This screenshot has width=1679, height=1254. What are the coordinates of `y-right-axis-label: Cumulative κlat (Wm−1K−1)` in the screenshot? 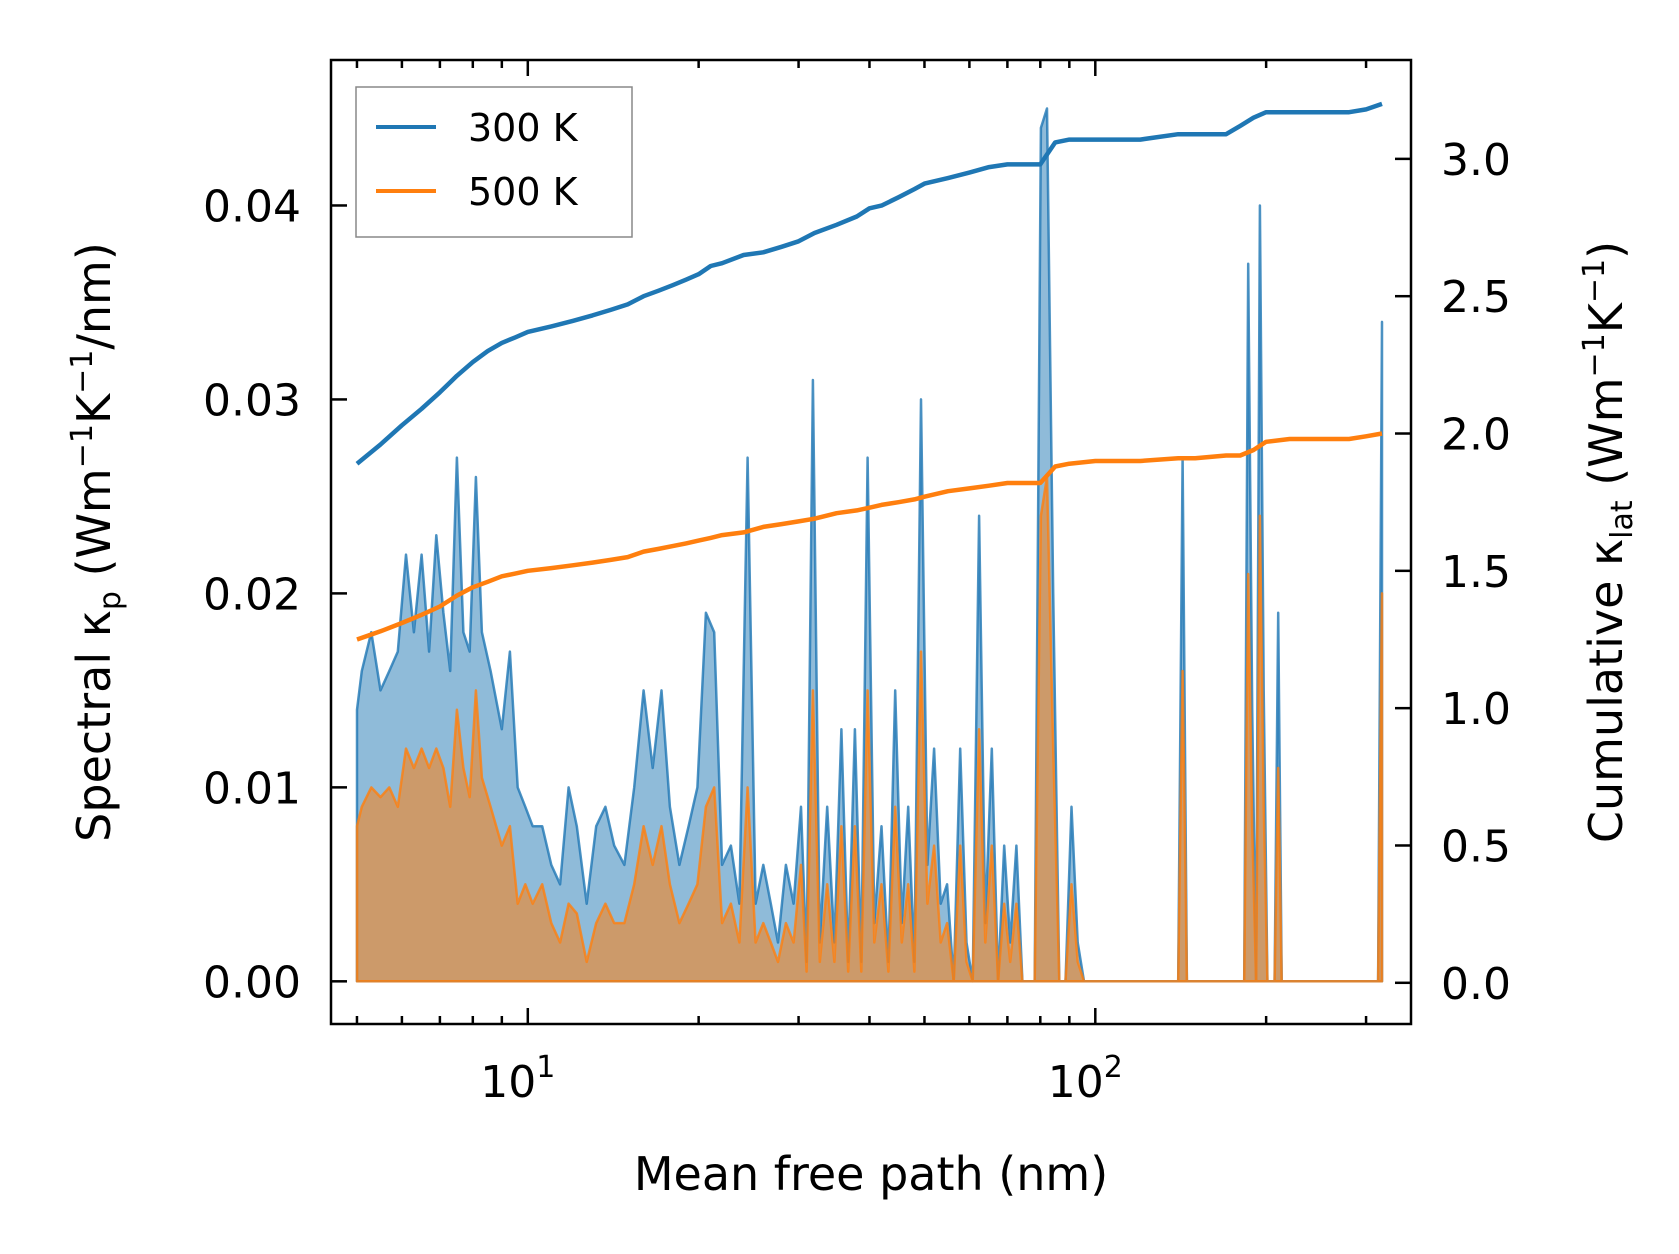 It's located at (1608, 542).